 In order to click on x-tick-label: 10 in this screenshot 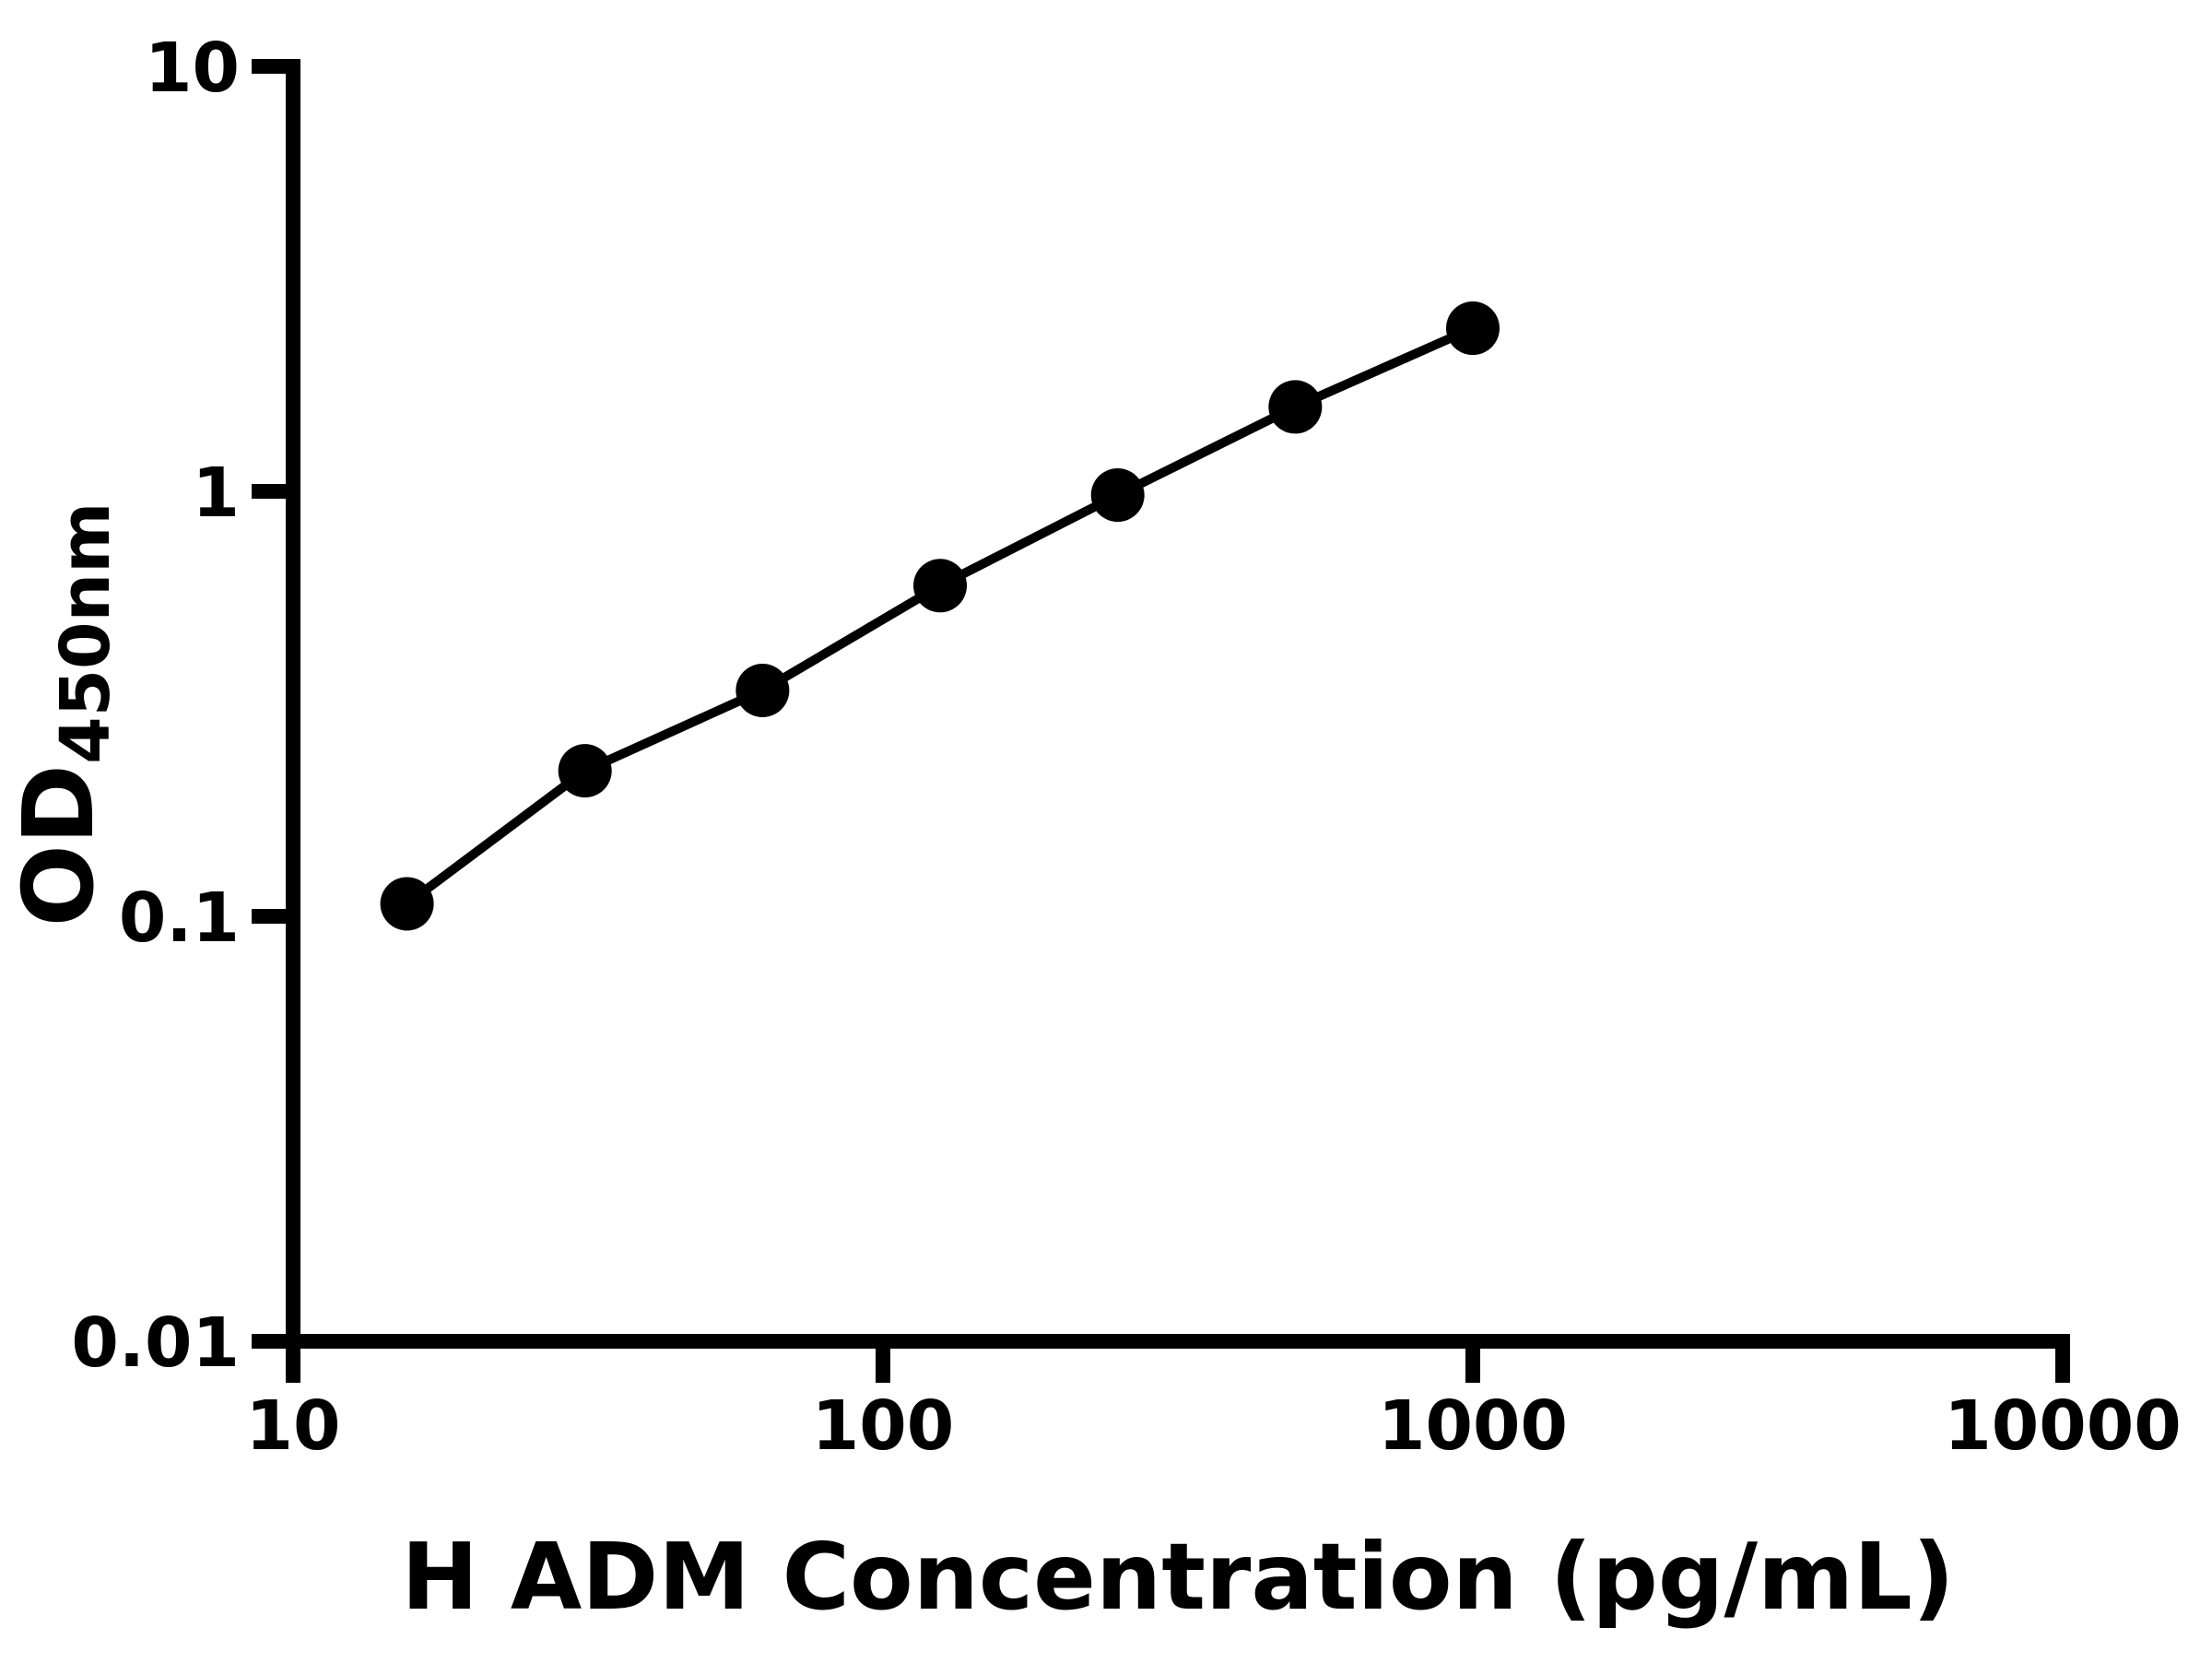, I will do `click(293, 1426)`.